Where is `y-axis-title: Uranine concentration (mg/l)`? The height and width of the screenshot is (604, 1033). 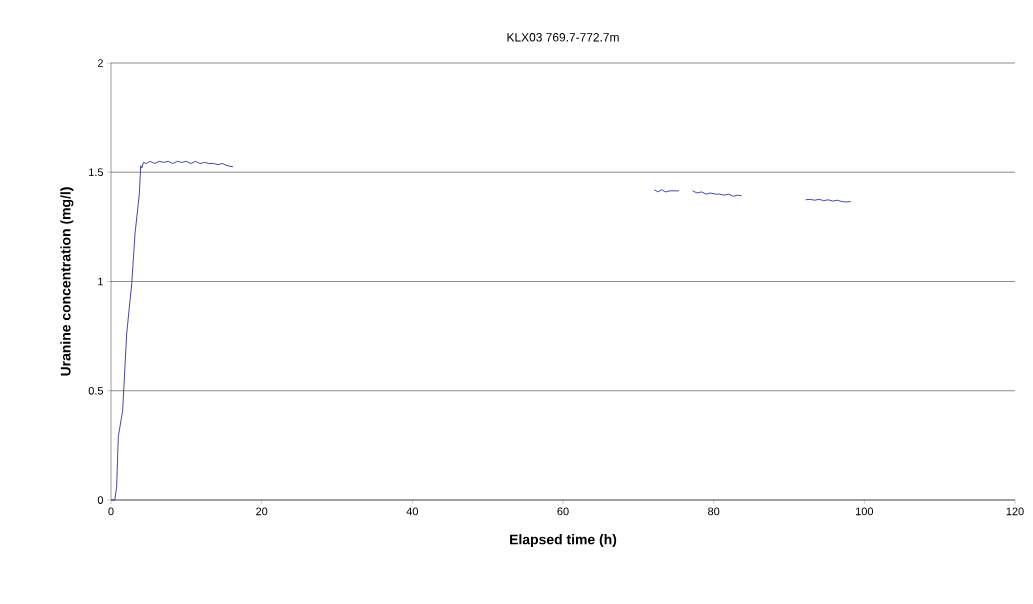
y-axis-title: Uranine concentration (mg/l) is located at coordinates (67, 281).